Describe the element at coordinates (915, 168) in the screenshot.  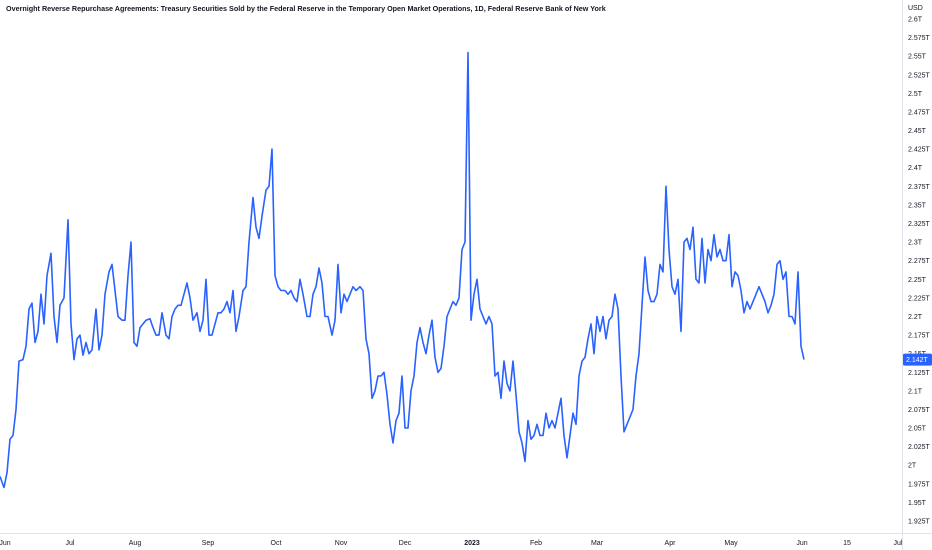
I see `y-tick-label: 2.4T` at that location.